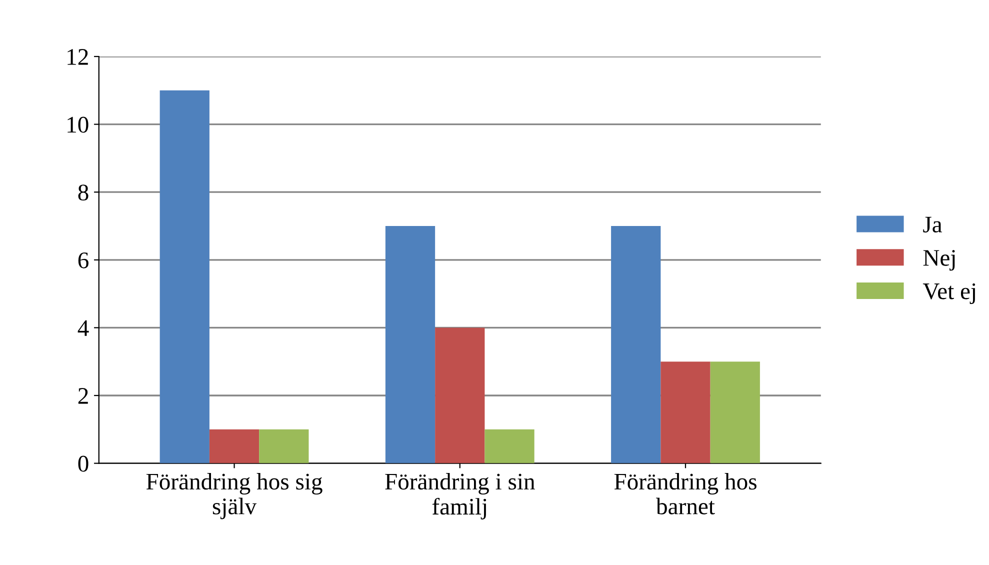 This screenshot has height=565, width=989. I want to click on y-tick-label: 12, so click(78, 57).